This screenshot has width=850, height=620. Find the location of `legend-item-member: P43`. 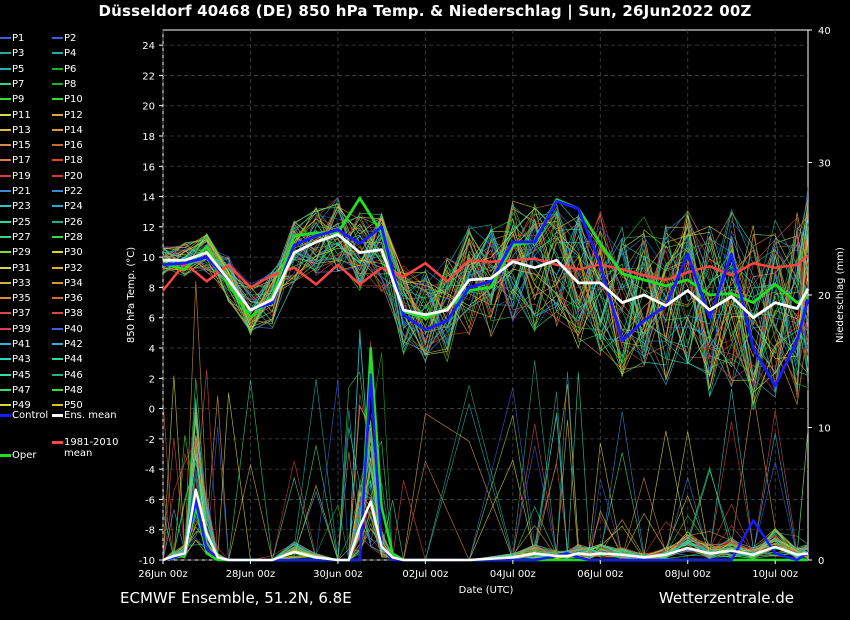

legend-item-member: P43 is located at coordinates (15, 359).